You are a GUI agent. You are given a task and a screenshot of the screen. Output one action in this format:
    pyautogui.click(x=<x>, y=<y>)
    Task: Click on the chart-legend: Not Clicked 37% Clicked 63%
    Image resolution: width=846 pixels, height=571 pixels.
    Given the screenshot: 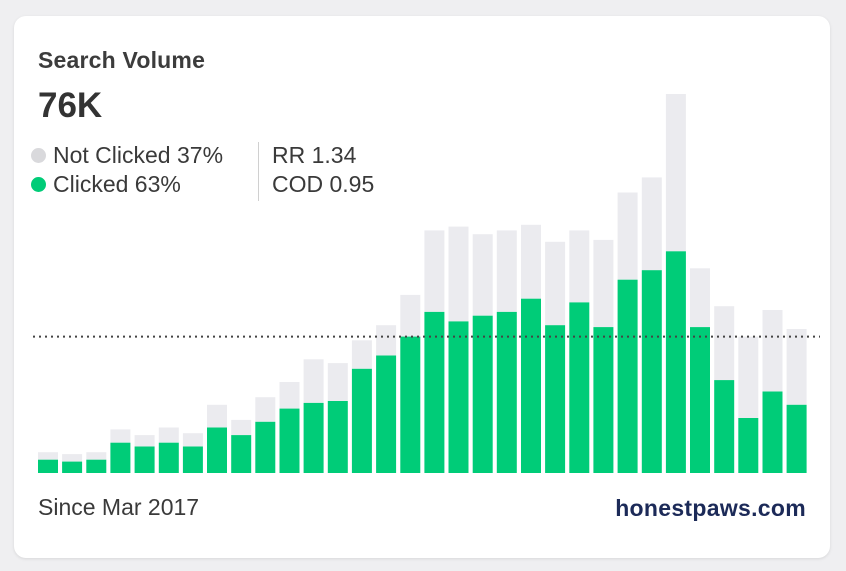 What is the action you would take?
    pyautogui.click(x=127, y=170)
    